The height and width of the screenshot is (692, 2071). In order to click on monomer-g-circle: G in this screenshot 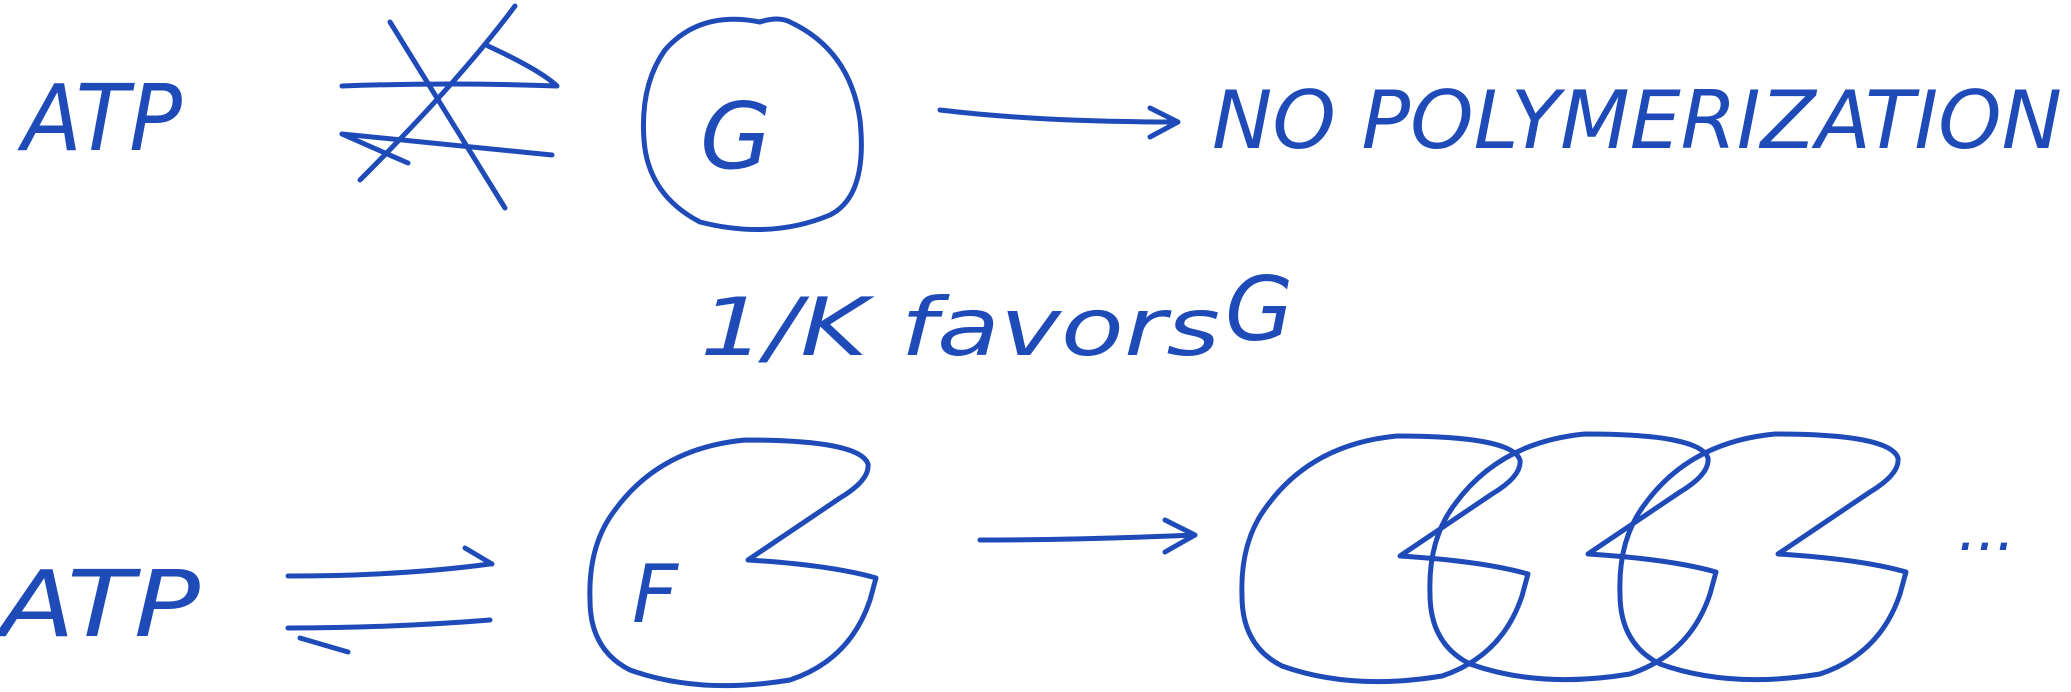, I will do `click(752, 124)`.